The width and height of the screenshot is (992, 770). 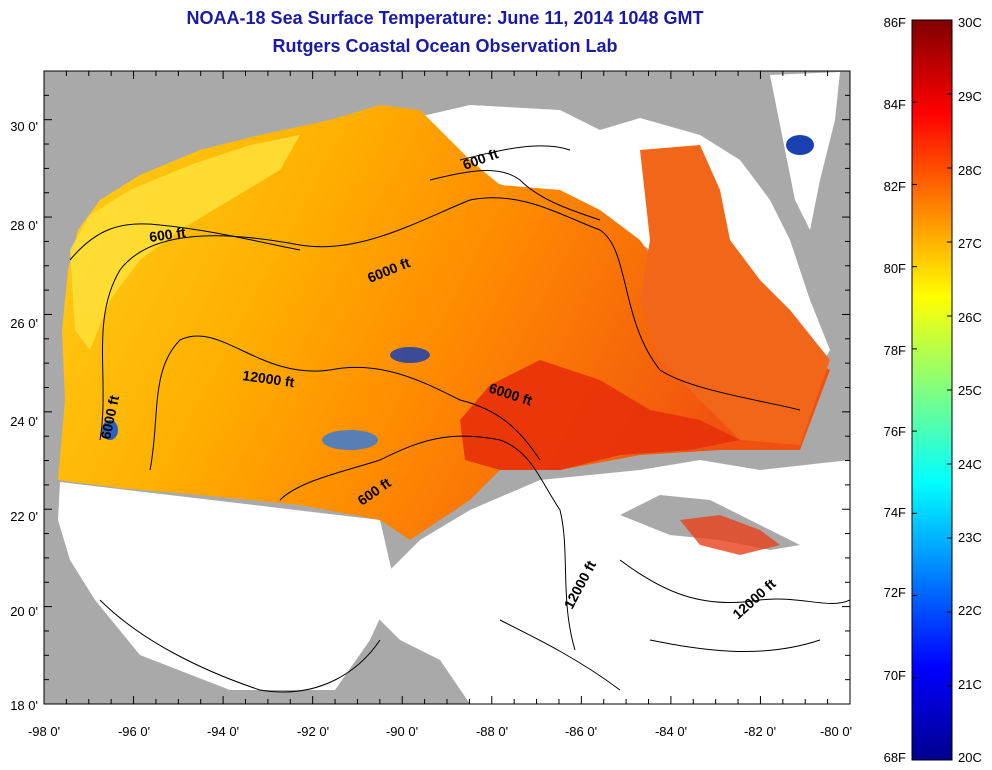 What do you see at coordinates (24, 126) in the screenshot?
I see `y-tick-label: 30 0'` at bounding box center [24, 126].